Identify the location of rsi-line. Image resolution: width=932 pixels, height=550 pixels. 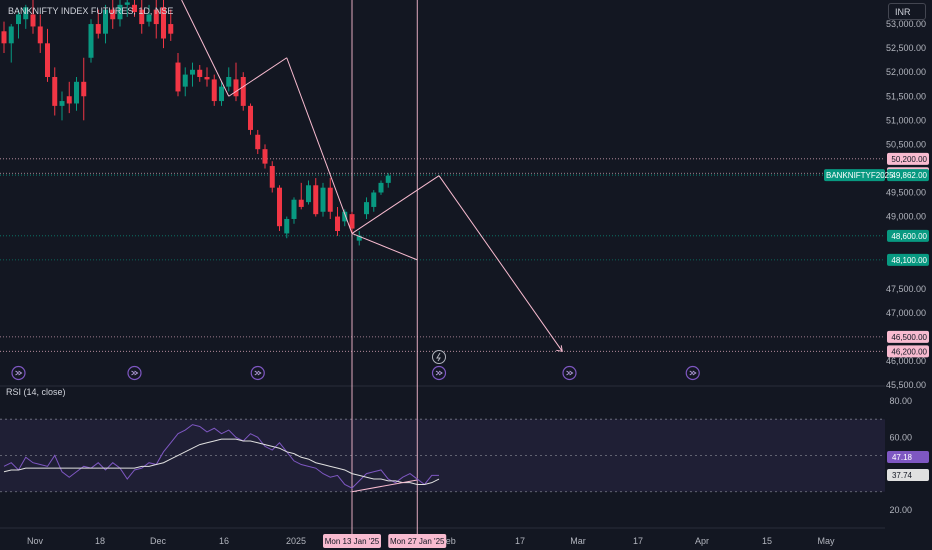
(221, 456).